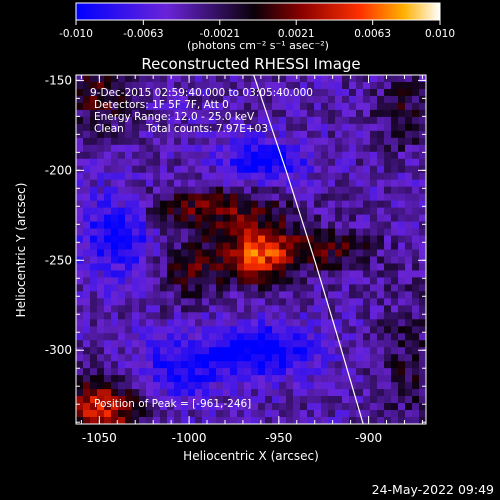 Image resolution: width=500 pixels, height=500 pixels. Describe the element at coordinates (257, 30) in the screenshot. I see `colorbar-ticks: -0.010 -0.0063 -0.0021 0.0021 0.0063 0.010` at that location.